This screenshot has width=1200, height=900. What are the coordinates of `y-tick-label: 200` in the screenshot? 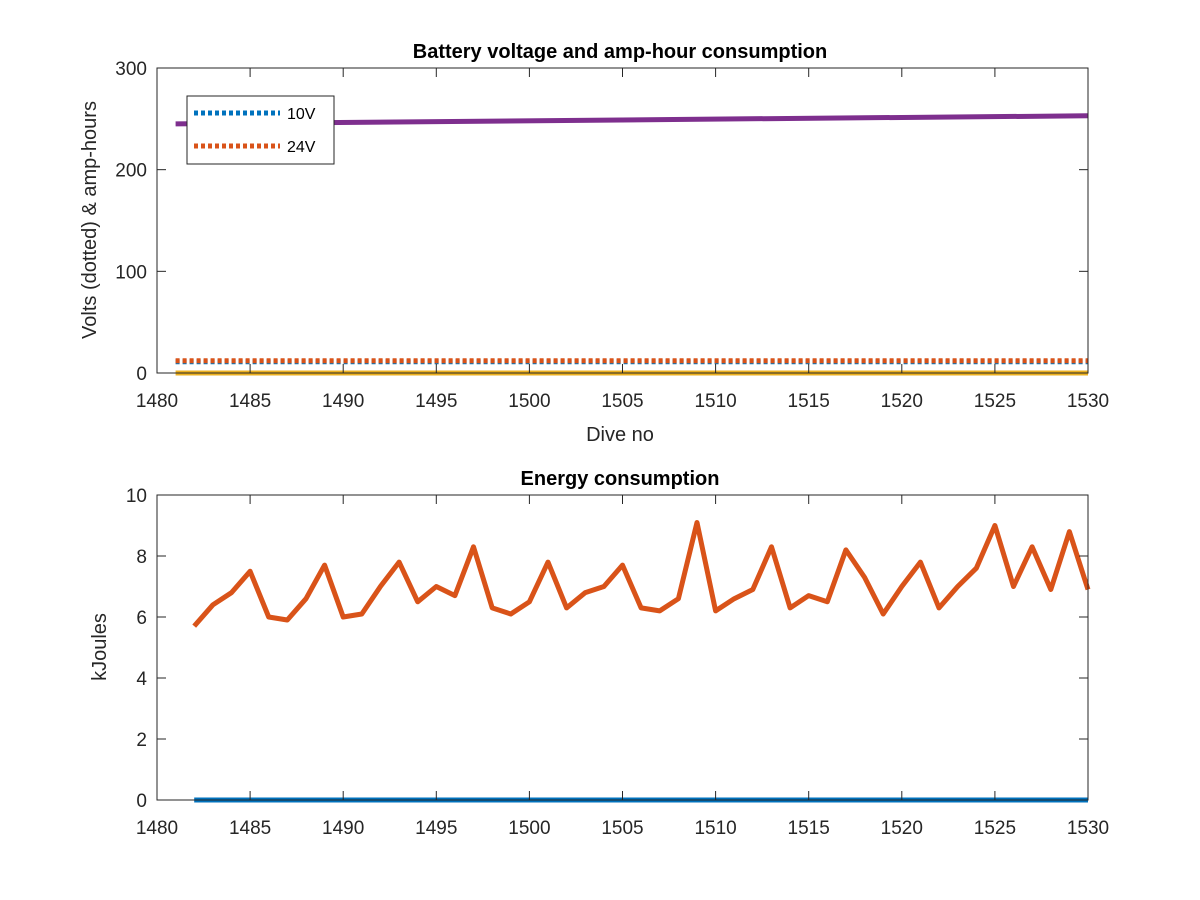 It's located at (131, 171).